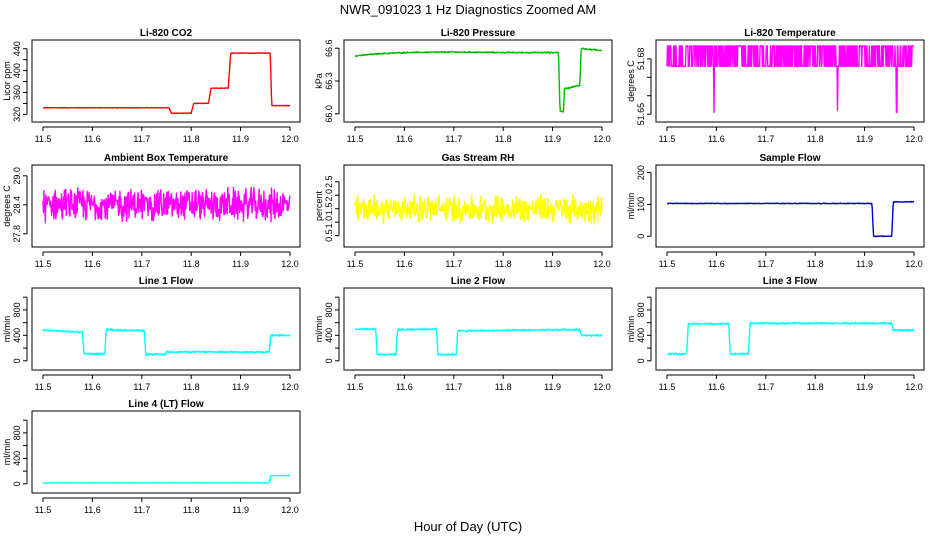  What do you see at coordinates (166, 404) in the screenshot?
I see `panel-title: Line 4 (LT) Flow` at bounding box center [166, 404].